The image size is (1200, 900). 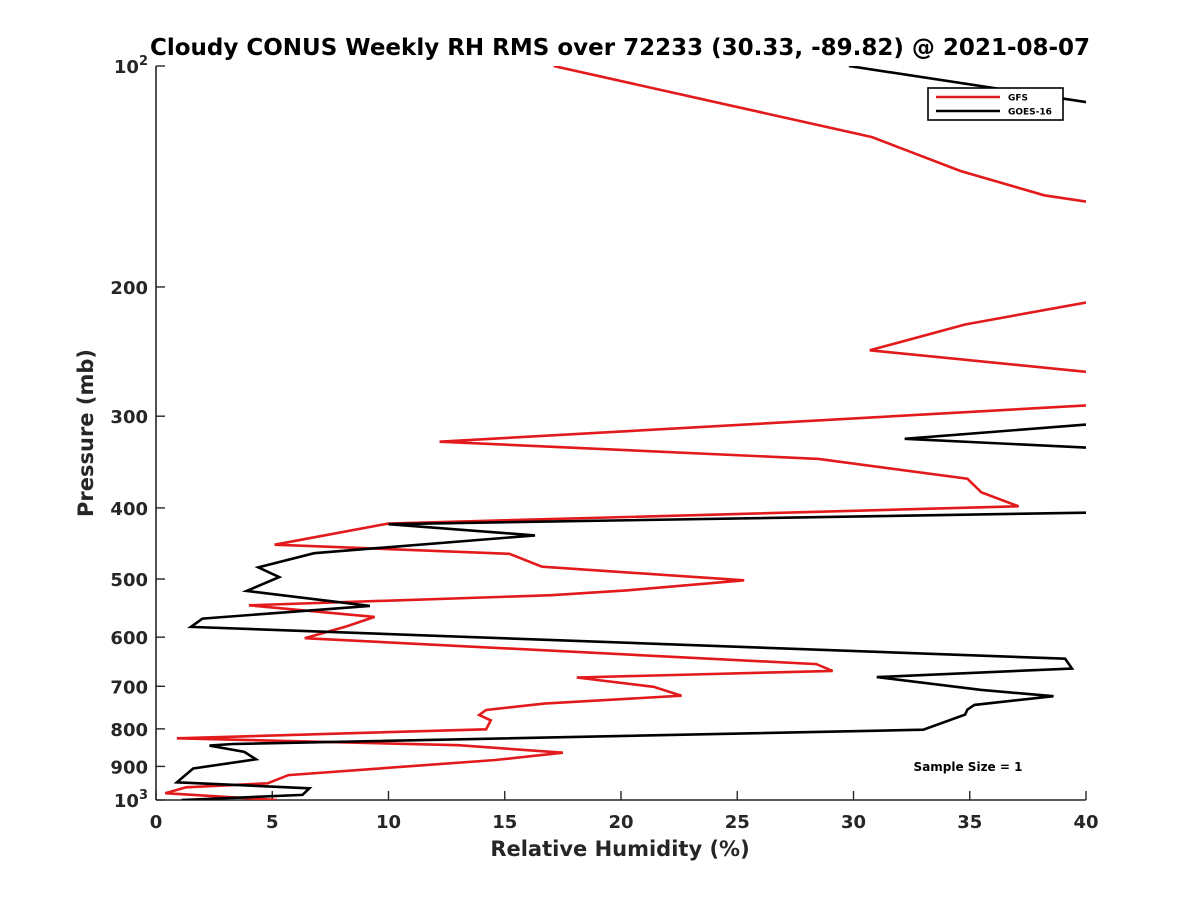 I want to click on y-tick-label: 10³, so click(x=131, y=800).